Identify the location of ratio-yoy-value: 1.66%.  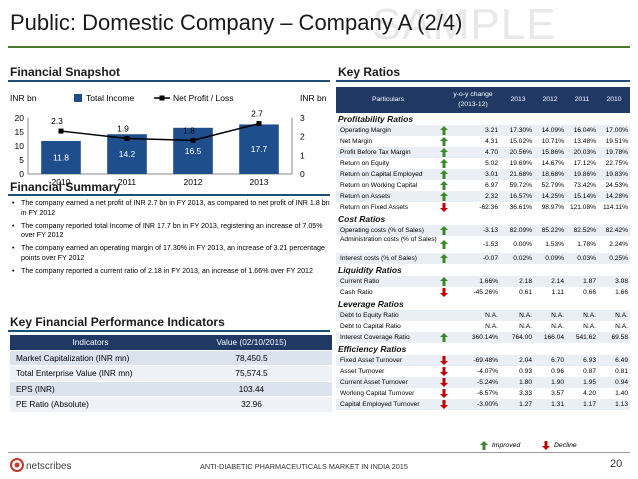
(488, 281).